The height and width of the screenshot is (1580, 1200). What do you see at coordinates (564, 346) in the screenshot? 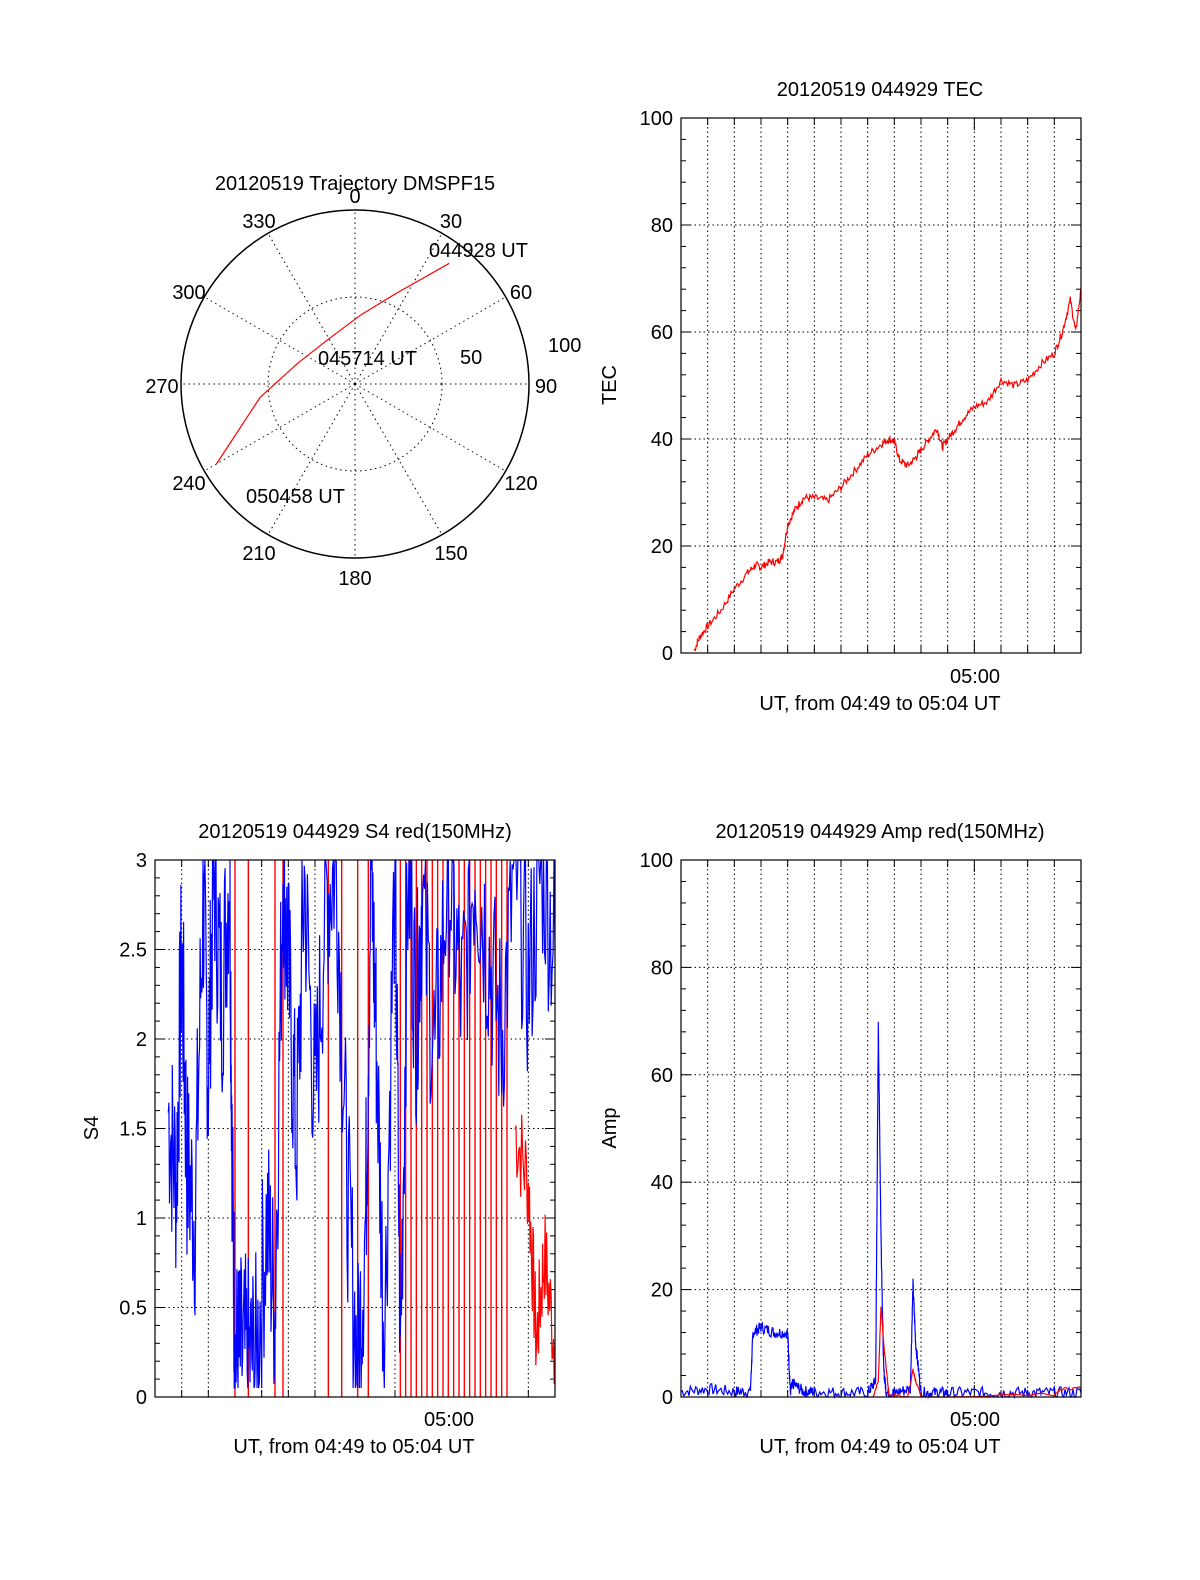
I see `polar-ring-label-100: 100` at bounding box center [564, 346].